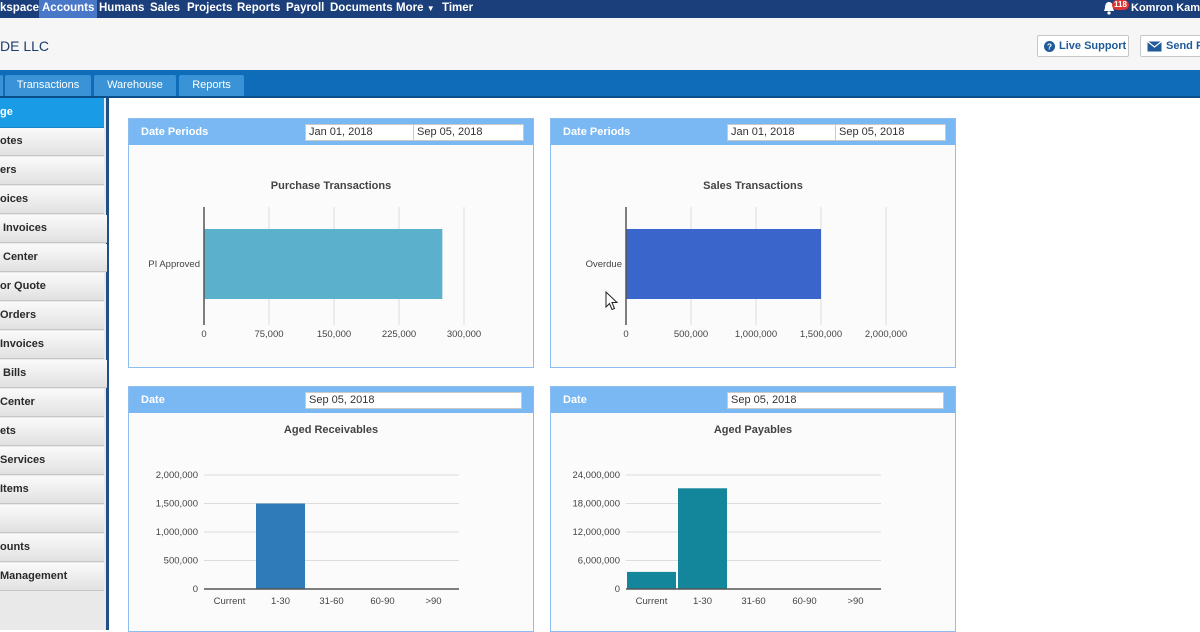  What do you see at coordinates (331, 186) in the screenshot?
I see `chart-title: Purchase Transactions` at bounding box center [331, 186].